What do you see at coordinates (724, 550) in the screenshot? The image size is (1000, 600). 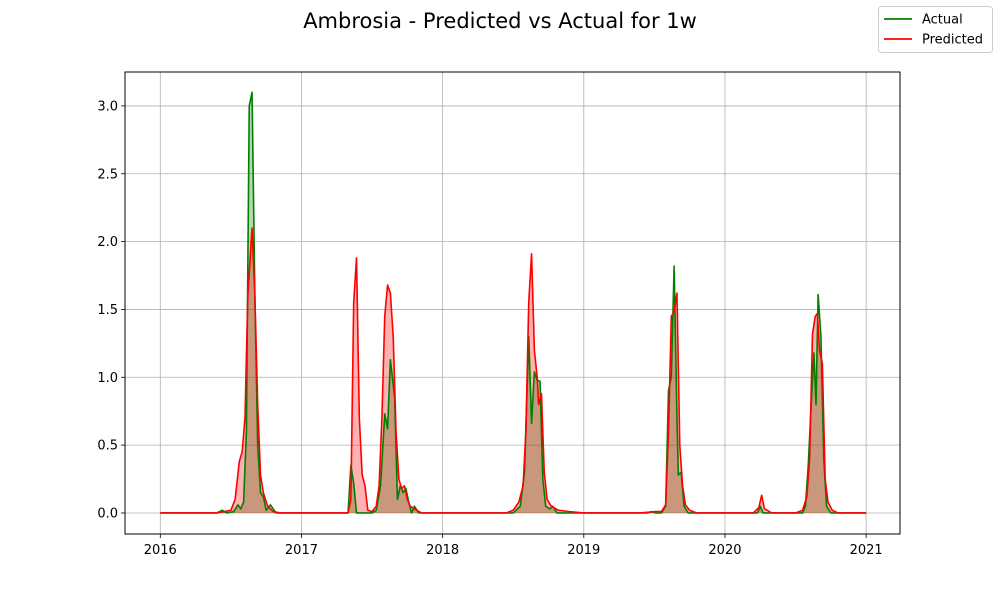 I see `x-tick-label: 2020` at bounding box center [724, 550].